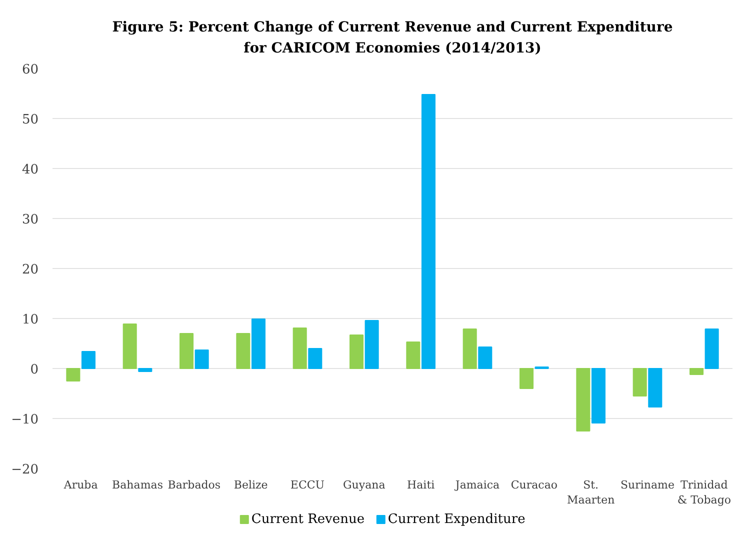  I want to click on y-tick-label: 30, so click(30, 220).